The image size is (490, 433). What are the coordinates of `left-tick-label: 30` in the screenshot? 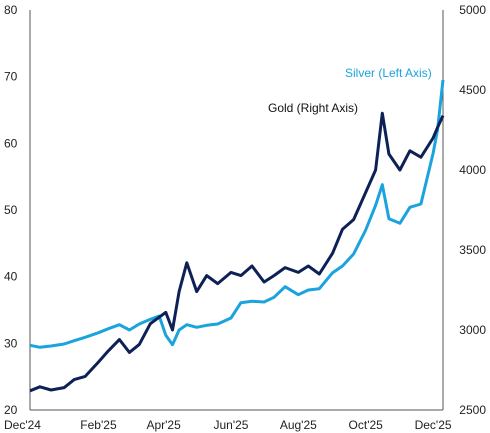 It's located at (11, 343).